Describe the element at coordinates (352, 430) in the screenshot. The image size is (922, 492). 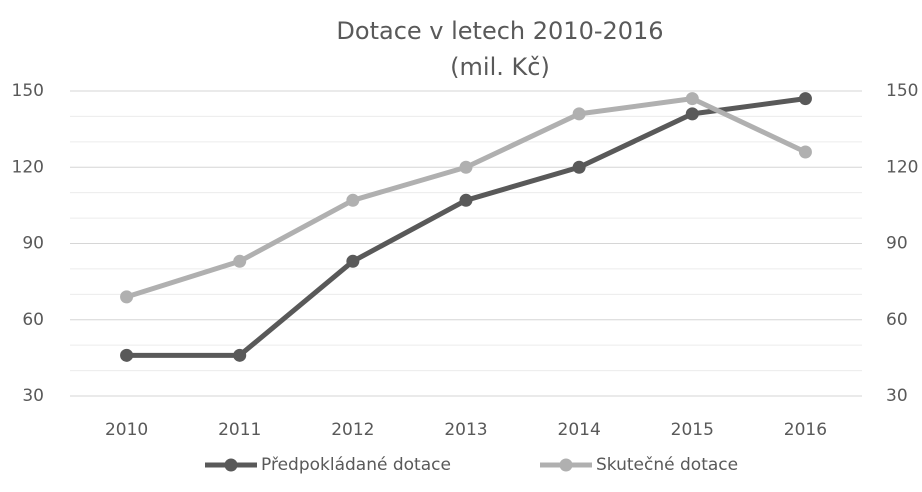
I see `x-tick-label: 2012` at that location.